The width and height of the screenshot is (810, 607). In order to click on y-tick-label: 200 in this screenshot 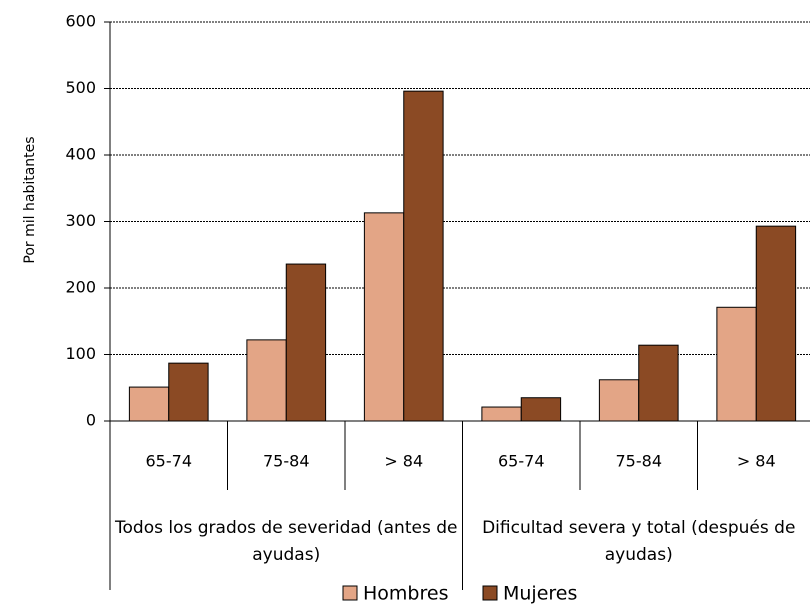, I will do `click(80, 287)`.